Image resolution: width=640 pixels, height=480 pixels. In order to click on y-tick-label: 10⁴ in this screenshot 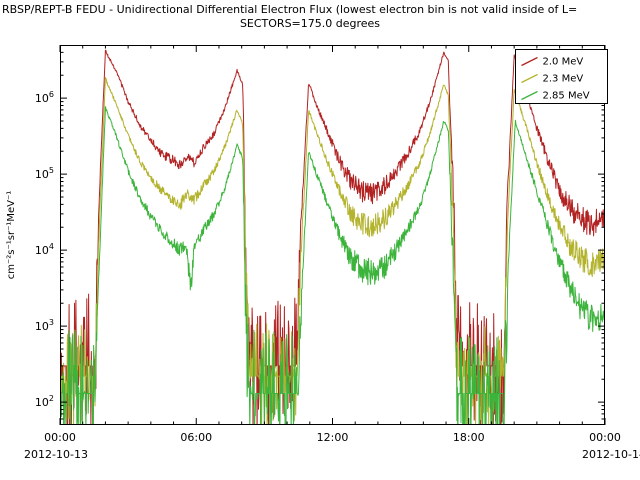, I will do `click(44, 249)`.